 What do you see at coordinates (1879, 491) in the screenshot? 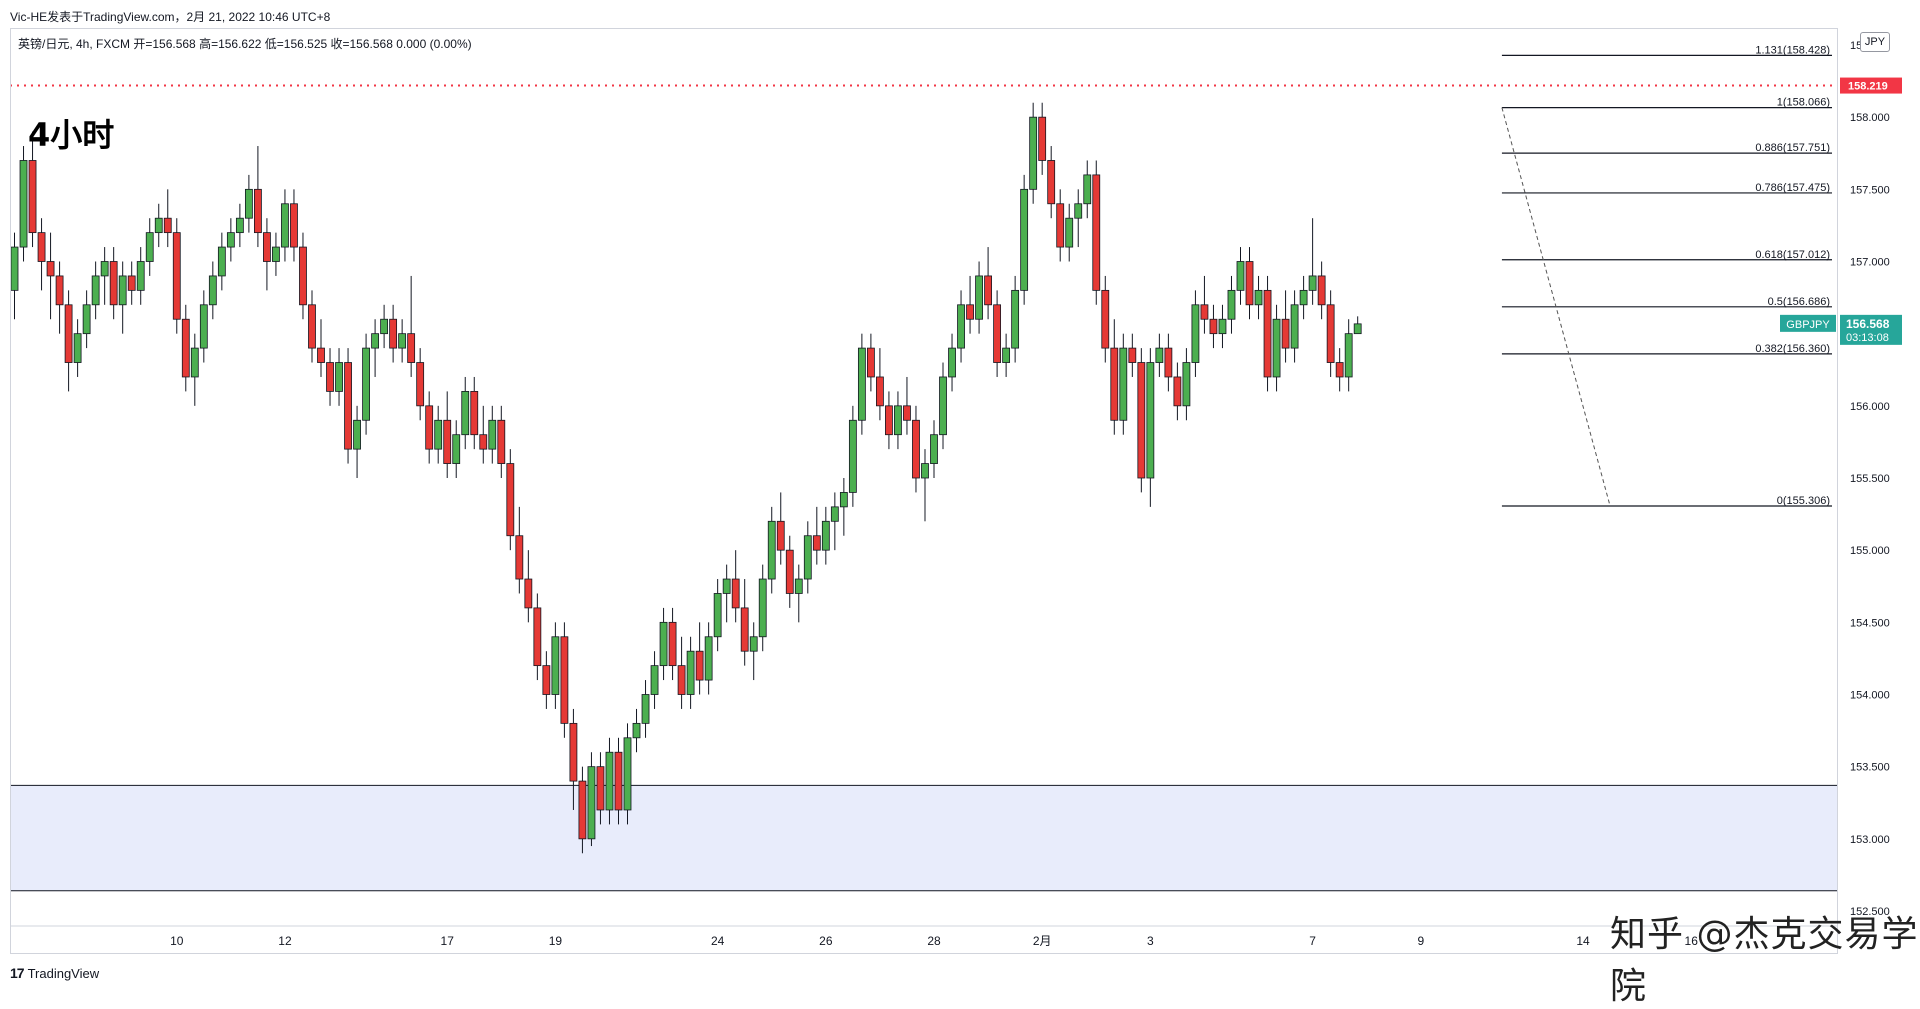
I see `price-axis` at bounding box center [1879, 491].